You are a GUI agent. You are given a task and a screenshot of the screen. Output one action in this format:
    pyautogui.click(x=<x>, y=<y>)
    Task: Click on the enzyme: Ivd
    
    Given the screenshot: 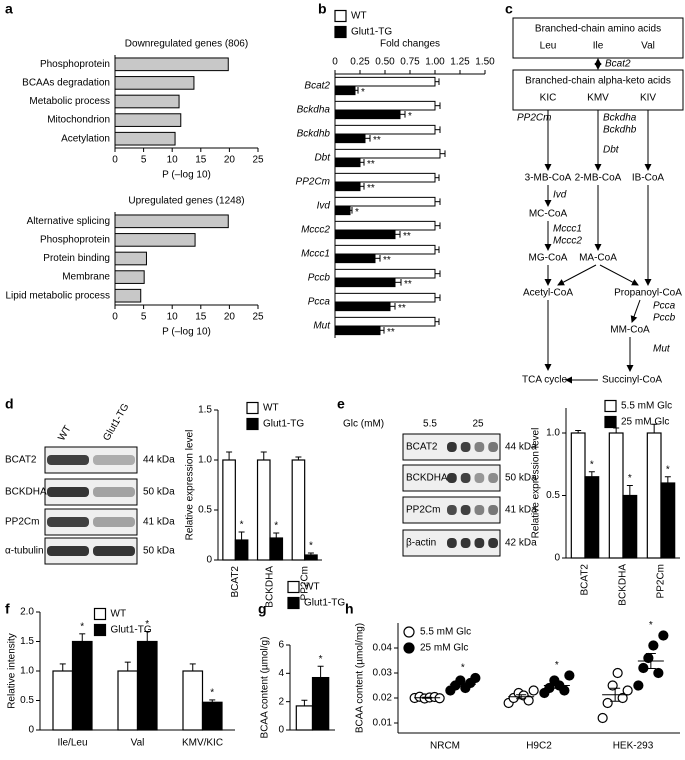 What is the action you would take?
    pyautogui.click(x=560, y=195)
    